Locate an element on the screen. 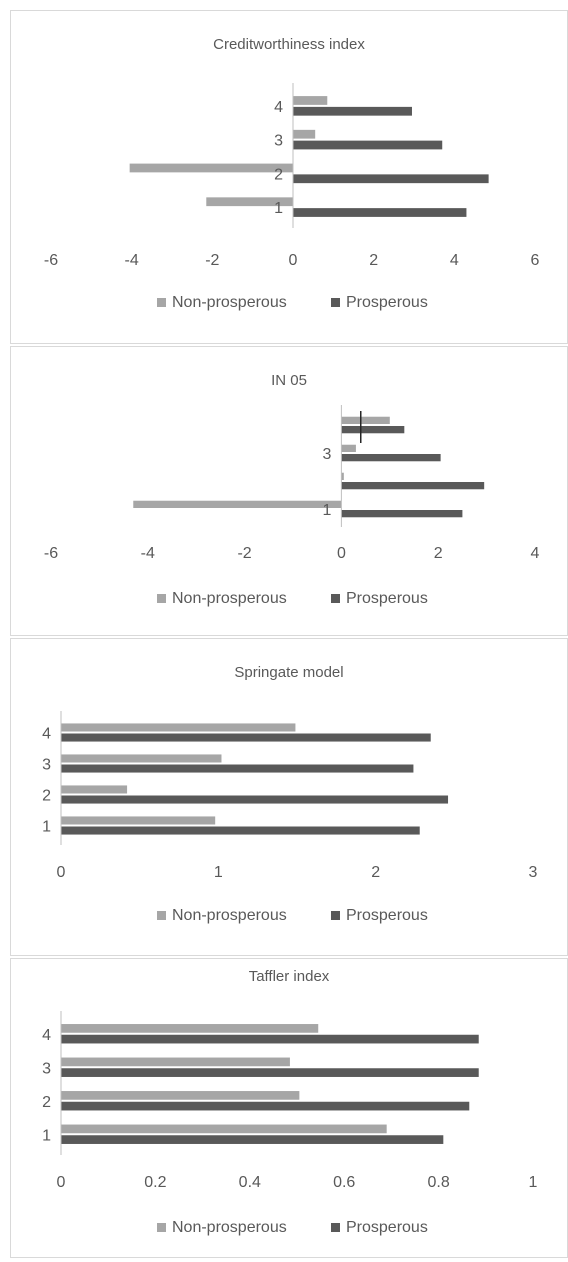 The height and width of the screenshot is (1262, 568). chart-title: Creditworthiness index is located at coordinates (289, 44).